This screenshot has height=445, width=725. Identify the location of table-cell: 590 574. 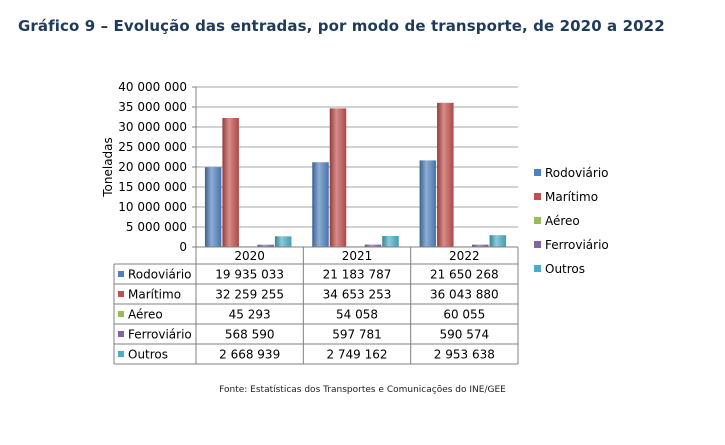
(465, 335).